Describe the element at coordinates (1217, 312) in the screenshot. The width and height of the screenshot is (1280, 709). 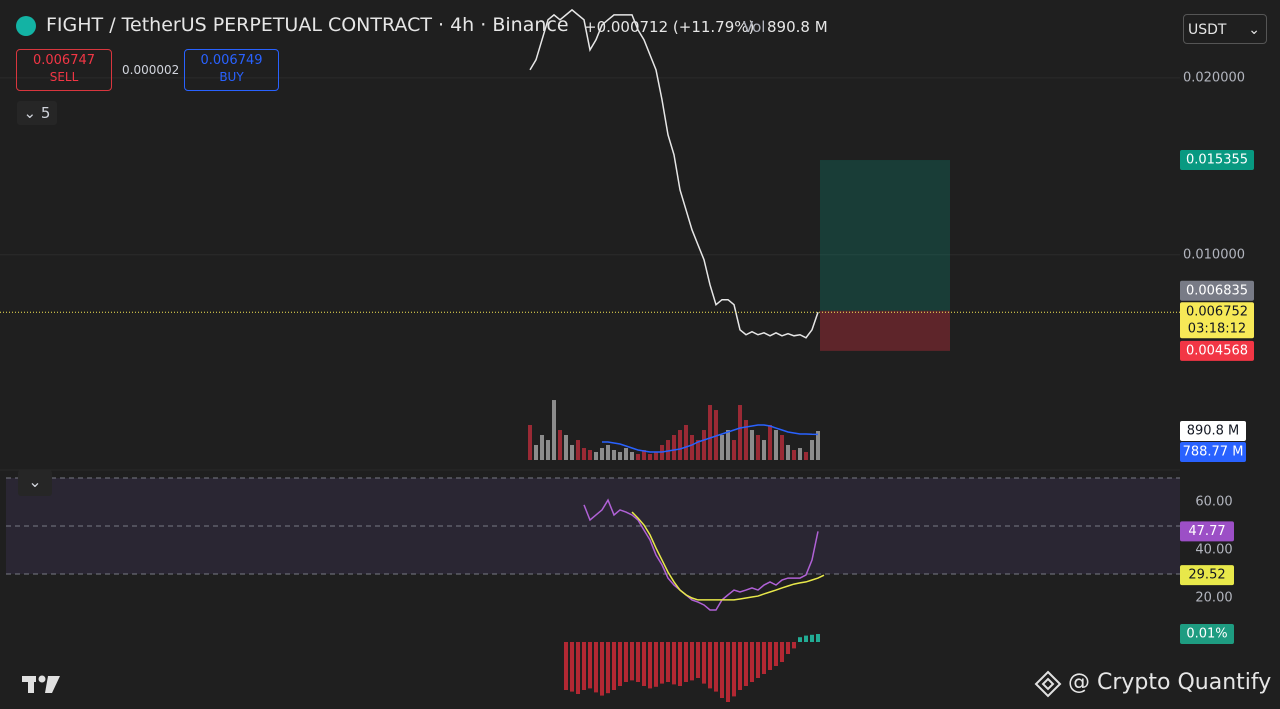
I see `last-price: 0.006752` at that location.